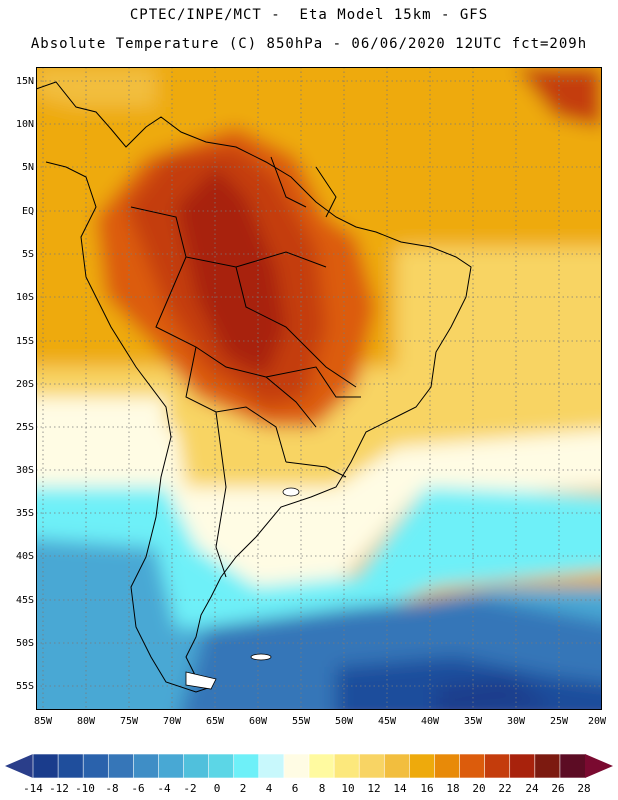 The width and height of the screenshot is (618, 800). I want to click on colorbar-label: 8, so click(322, 788).